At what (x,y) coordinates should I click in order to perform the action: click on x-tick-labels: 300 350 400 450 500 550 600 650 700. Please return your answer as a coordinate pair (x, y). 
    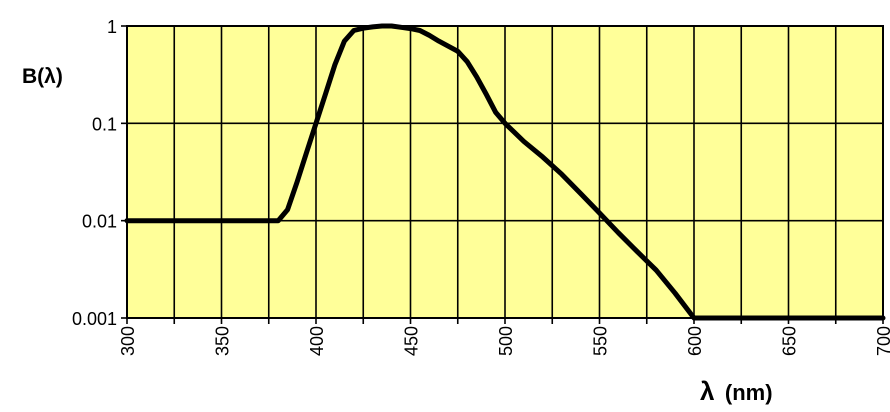
    Looking at the image, I should click on (504, 341).